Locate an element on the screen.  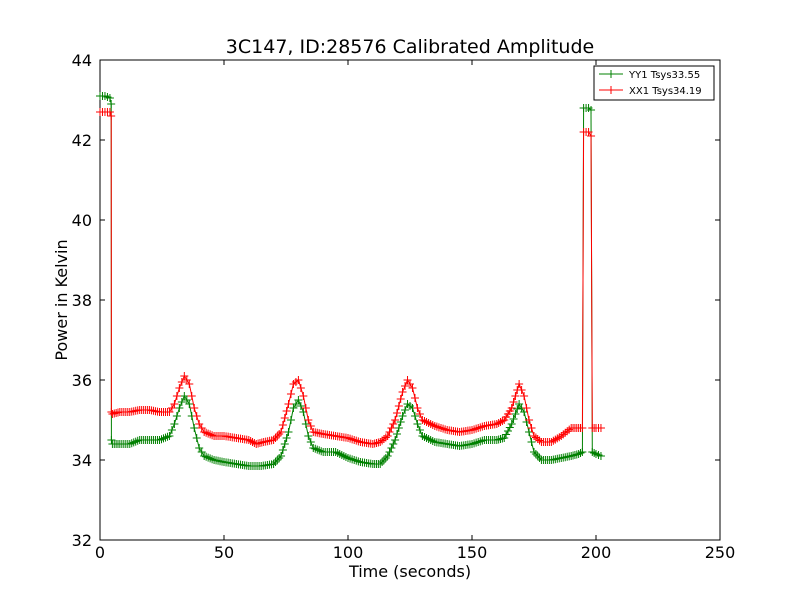
y-tick-label: 44 is located at coordinates (82, 60).